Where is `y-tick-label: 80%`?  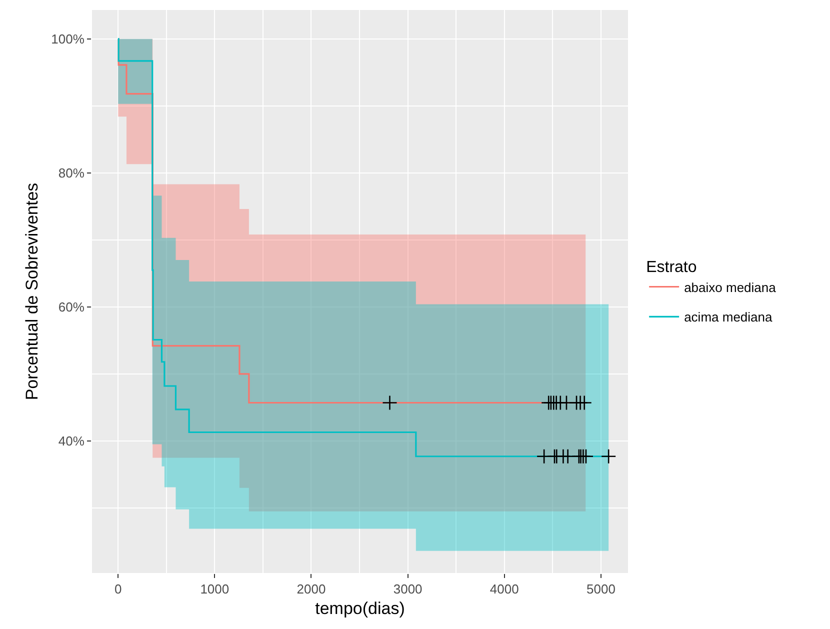 y-tick-label: 80% is located at coordinates (71, 172).